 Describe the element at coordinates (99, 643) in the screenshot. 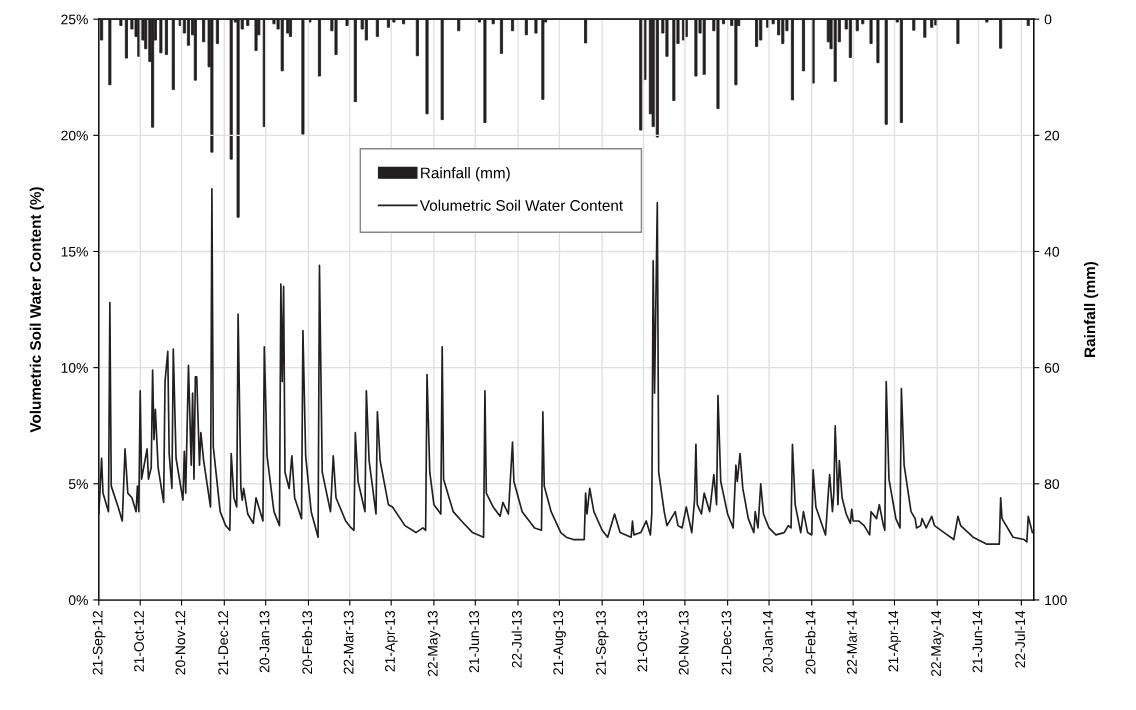

I see `x-tick-label: 21-Sep-12` at that location.